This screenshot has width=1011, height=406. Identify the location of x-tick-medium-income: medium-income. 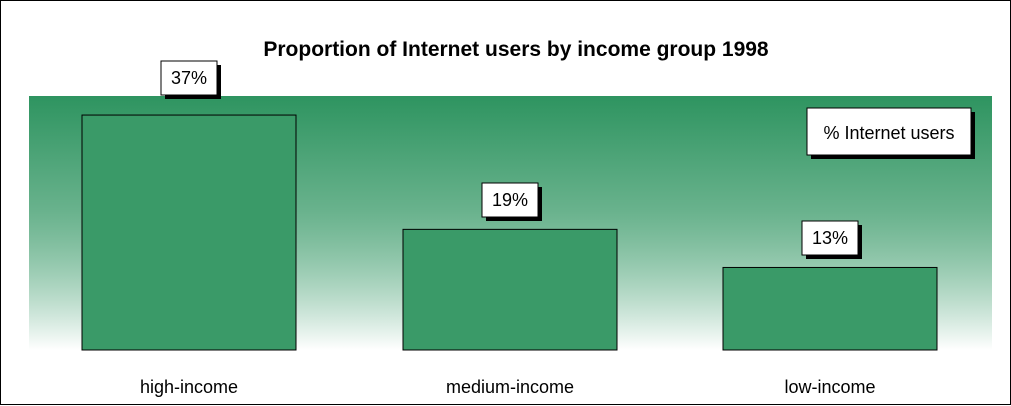
(510, 387).